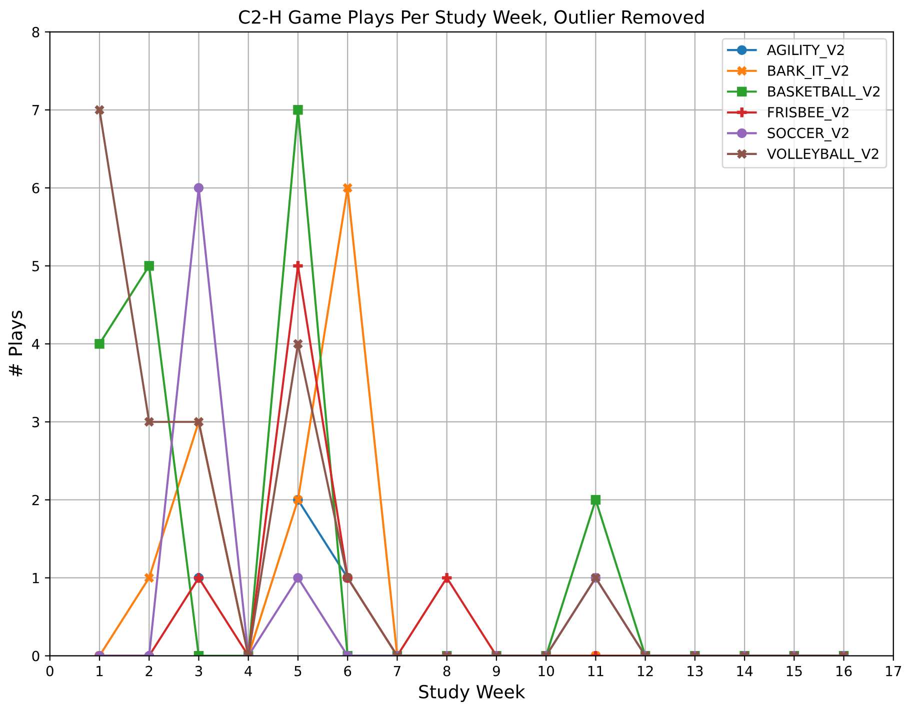 Image resolution: width=907 pixels, height=709 pixels. Describe the element at coordinates (17, 343) in the screenshot. I see `y-axis-title: # Plays` at that location.